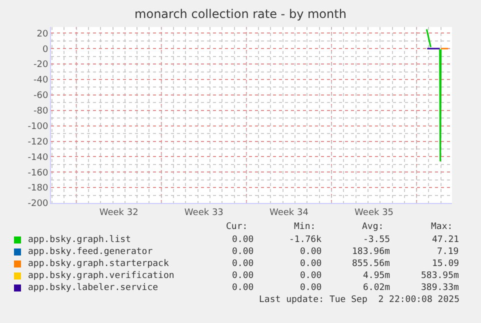 The image size is (481, 323). I want to click on text: 389.33m, so click(440, 288).